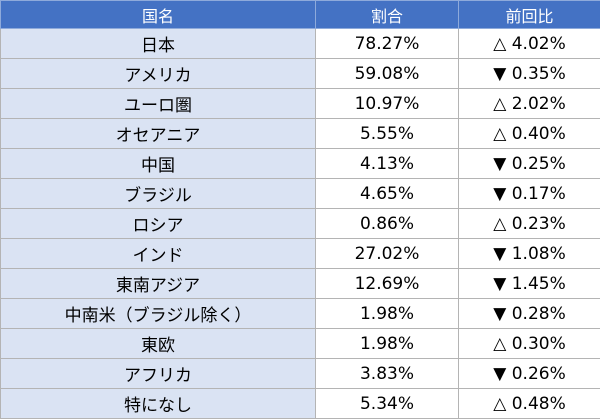 The image size is (600, 419). Describe the element at coordinates (387, 224) in the screenshot. I see `table-cell: 0.86%` at that location.